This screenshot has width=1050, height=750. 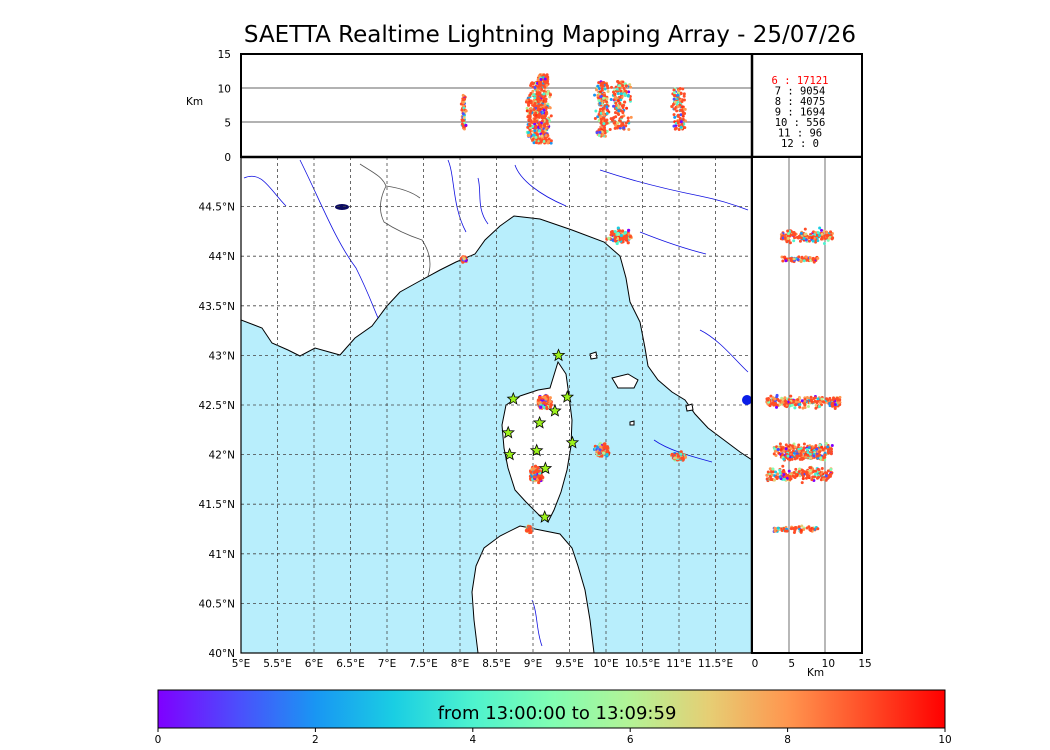 What do you see at coordinates (224, 106) in the screenshot?
I see `top-y-ticks: 15 10 5 0` at bounding box center [224, 106].